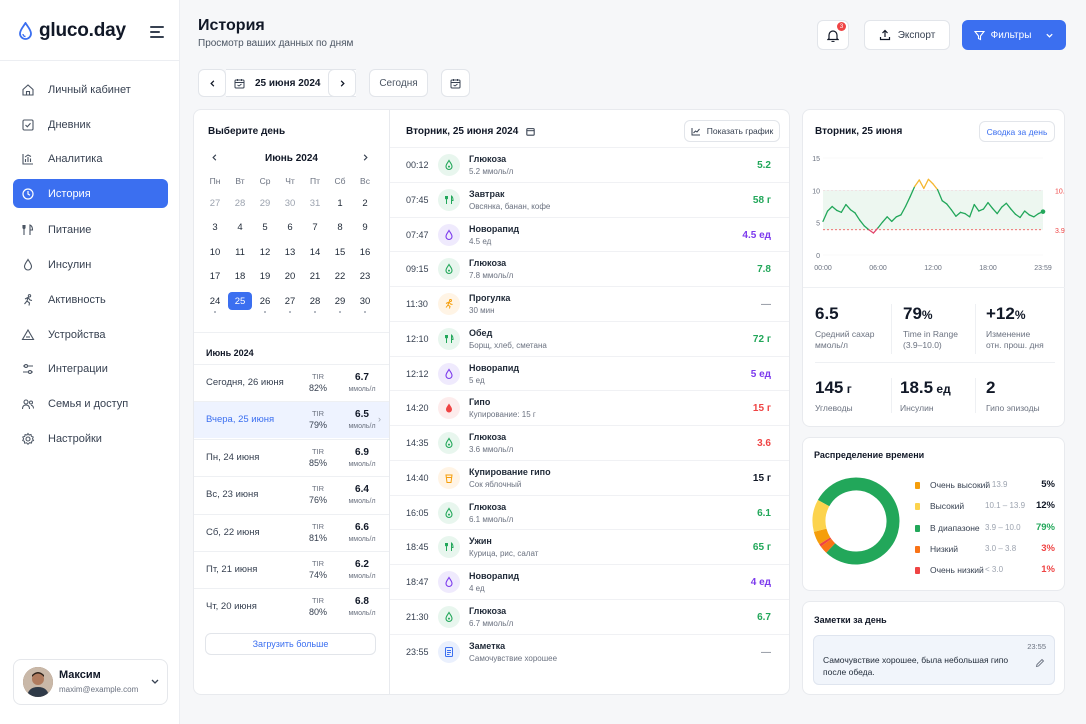 The height and width of the screenshot is (724, 1086). Describe the element at coordinates (291, 606) in the screenshot. I see `day-row: Чт, 20 июня TIR 80% 6.8 ммоль/л` at that location.